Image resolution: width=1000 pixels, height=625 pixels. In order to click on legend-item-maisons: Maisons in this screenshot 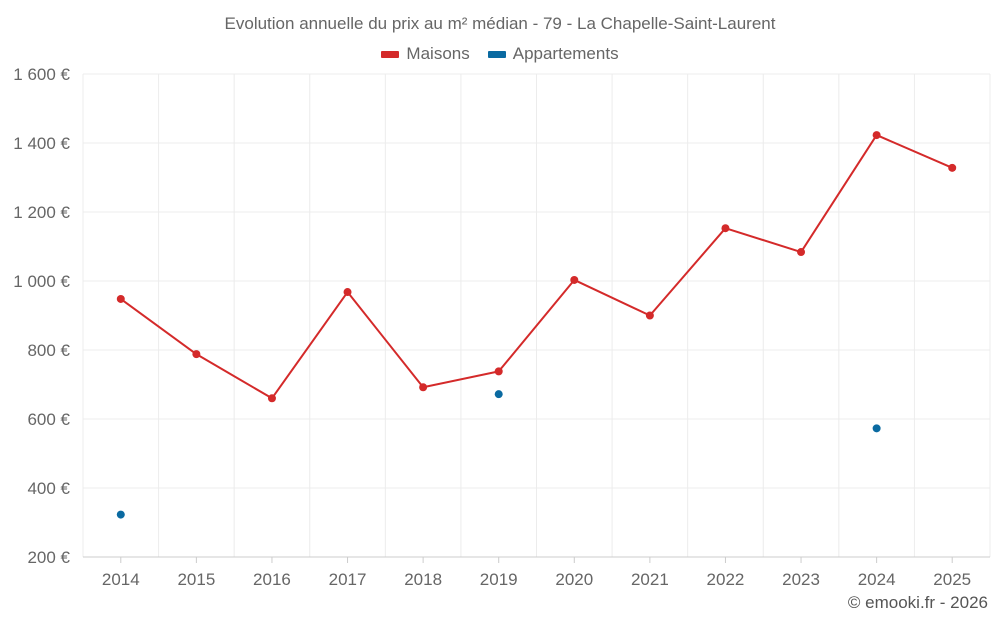, I will do `click(425, 54)`.